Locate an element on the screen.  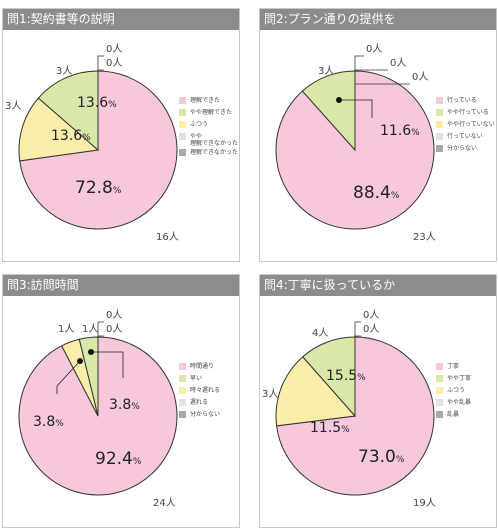
legend-label: 乱暴 is located at coordinates (453, 414).